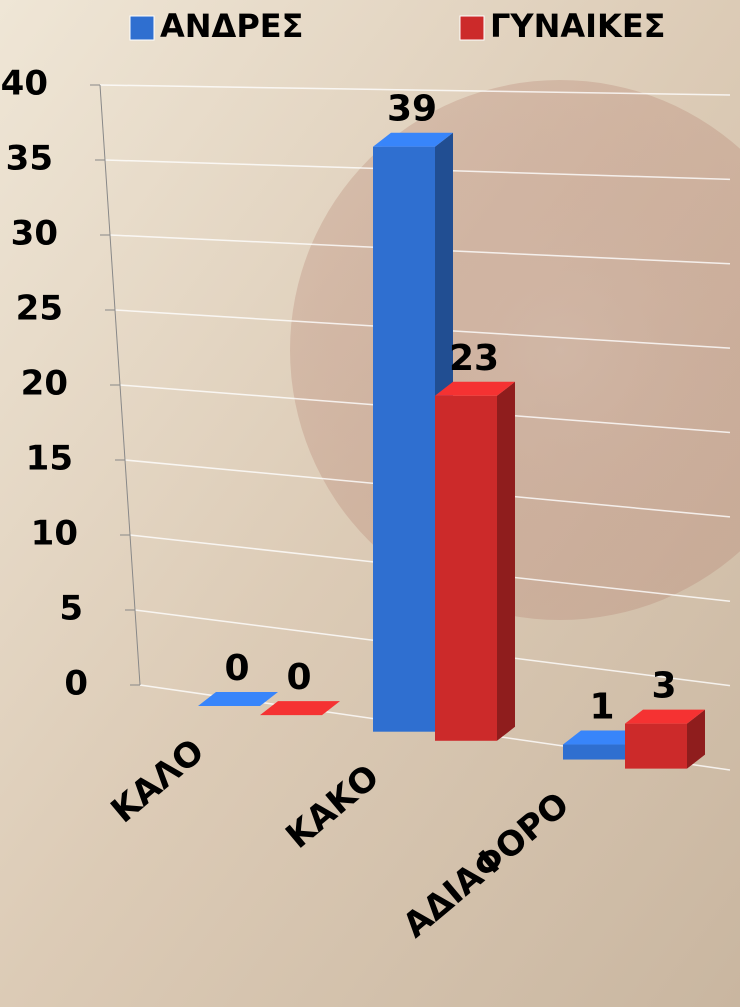 The width and height of the screenshot is (740, 1007). Describe the element at coordinates (49, 459) in the screenshot. I see `y-tick-label: 15` at that location.